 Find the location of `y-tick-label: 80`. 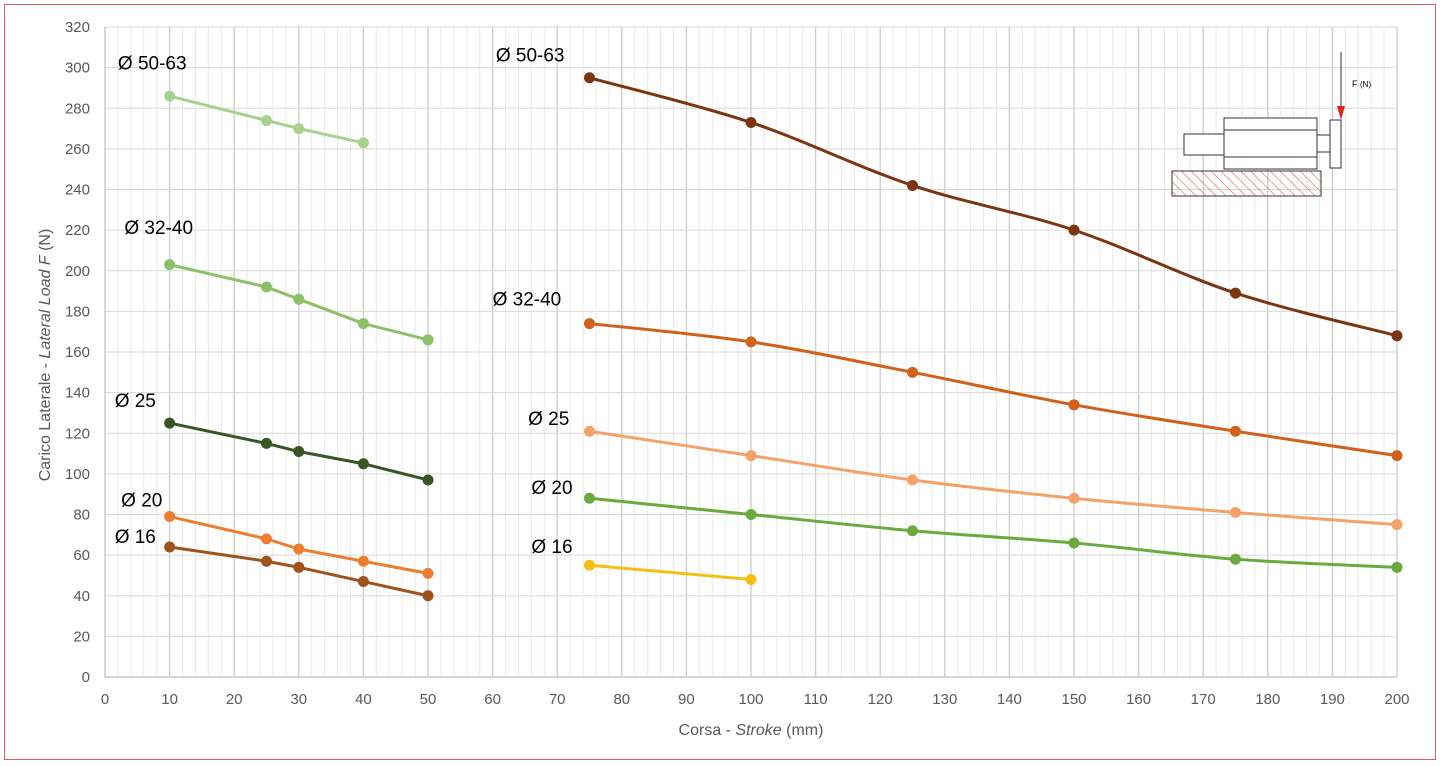

y-tick-label: 80 is located at coordinates (81, 515).